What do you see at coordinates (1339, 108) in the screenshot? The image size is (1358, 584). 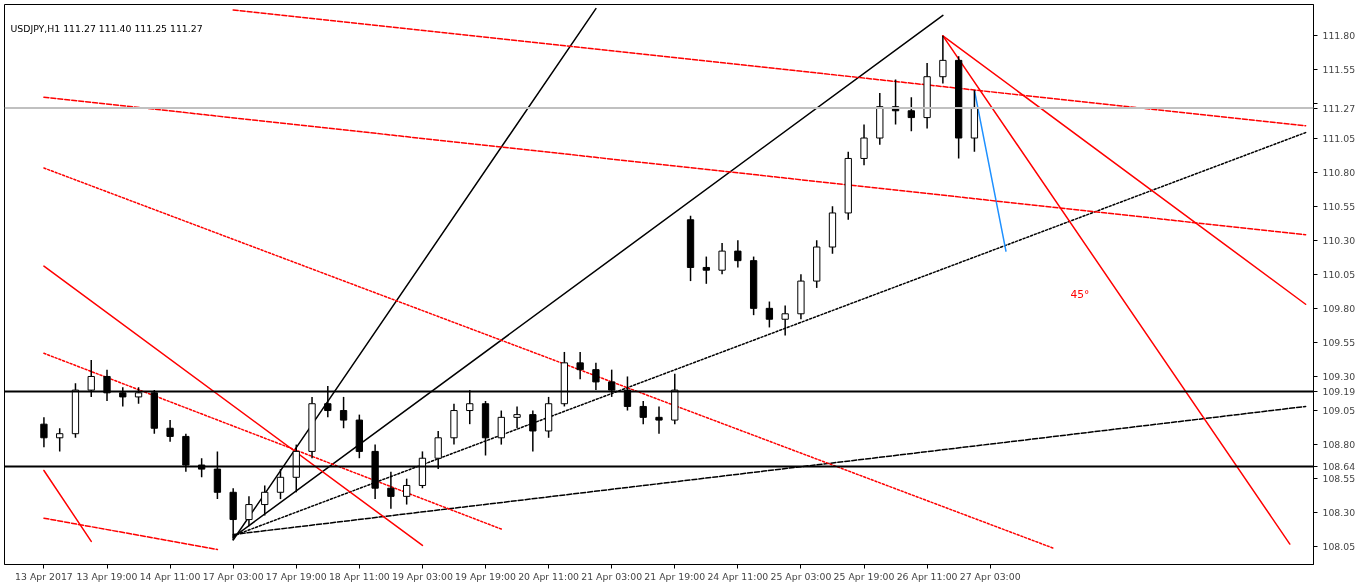 I see `ref-line-label: 111.27` at bounding box center [1339, 108].